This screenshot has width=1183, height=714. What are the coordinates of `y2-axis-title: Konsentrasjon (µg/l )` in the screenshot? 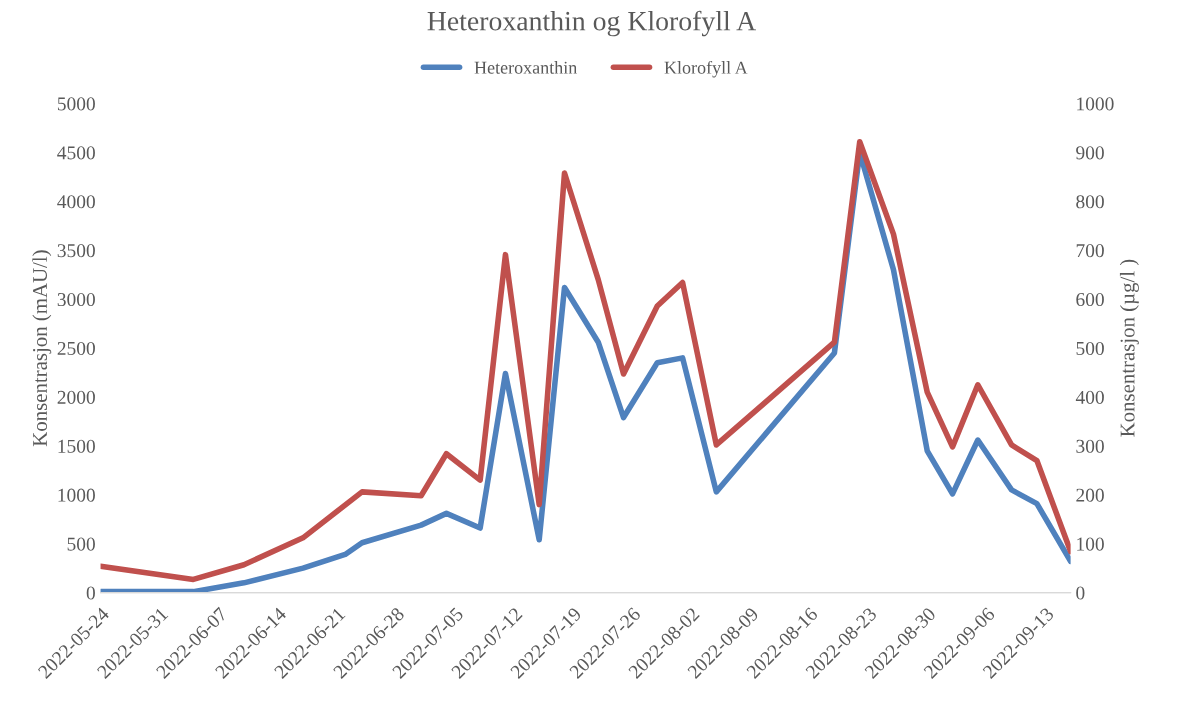 It's located at (1129, 348).